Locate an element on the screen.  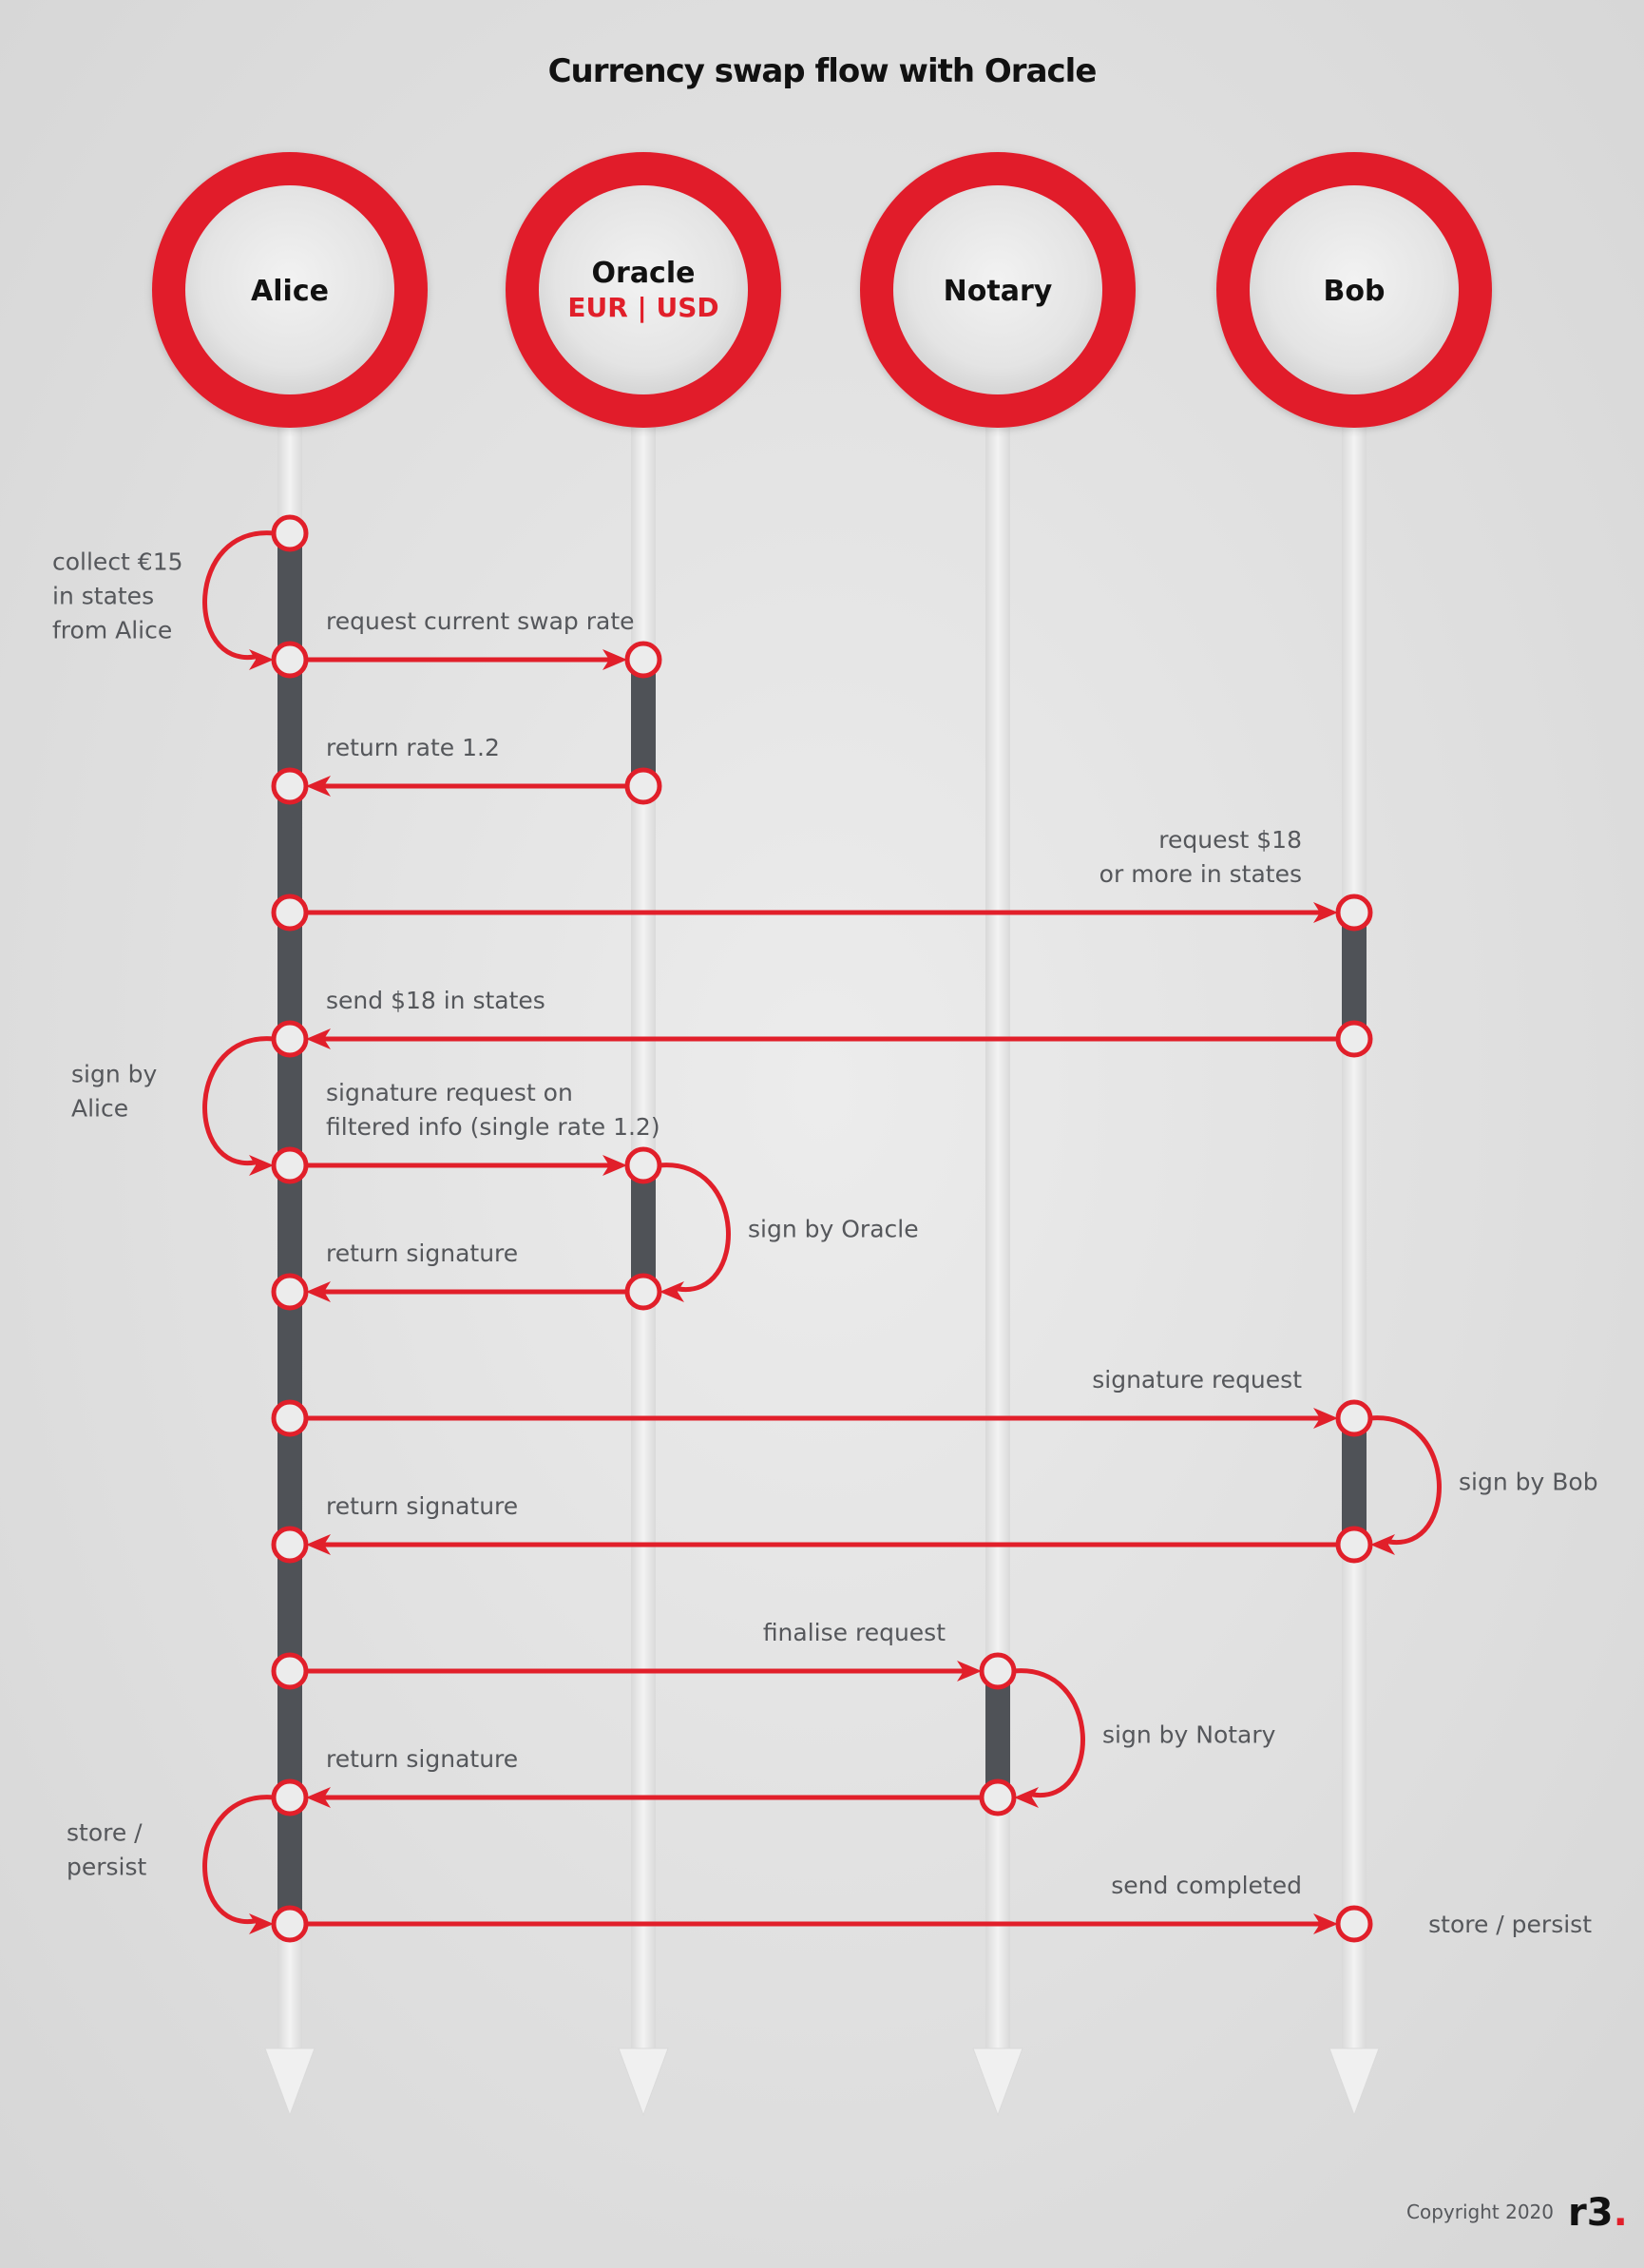
message-label: request $18 is located at coordinates (1230, 840).